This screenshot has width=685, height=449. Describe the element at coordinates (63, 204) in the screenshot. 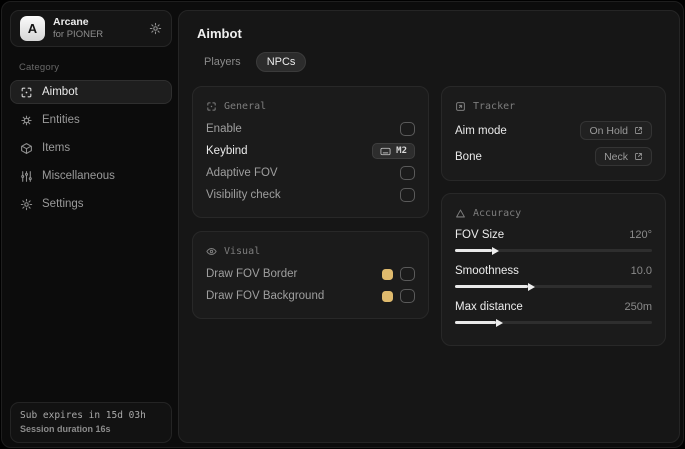

I see `sidebar-item-label: Settings` at that location.